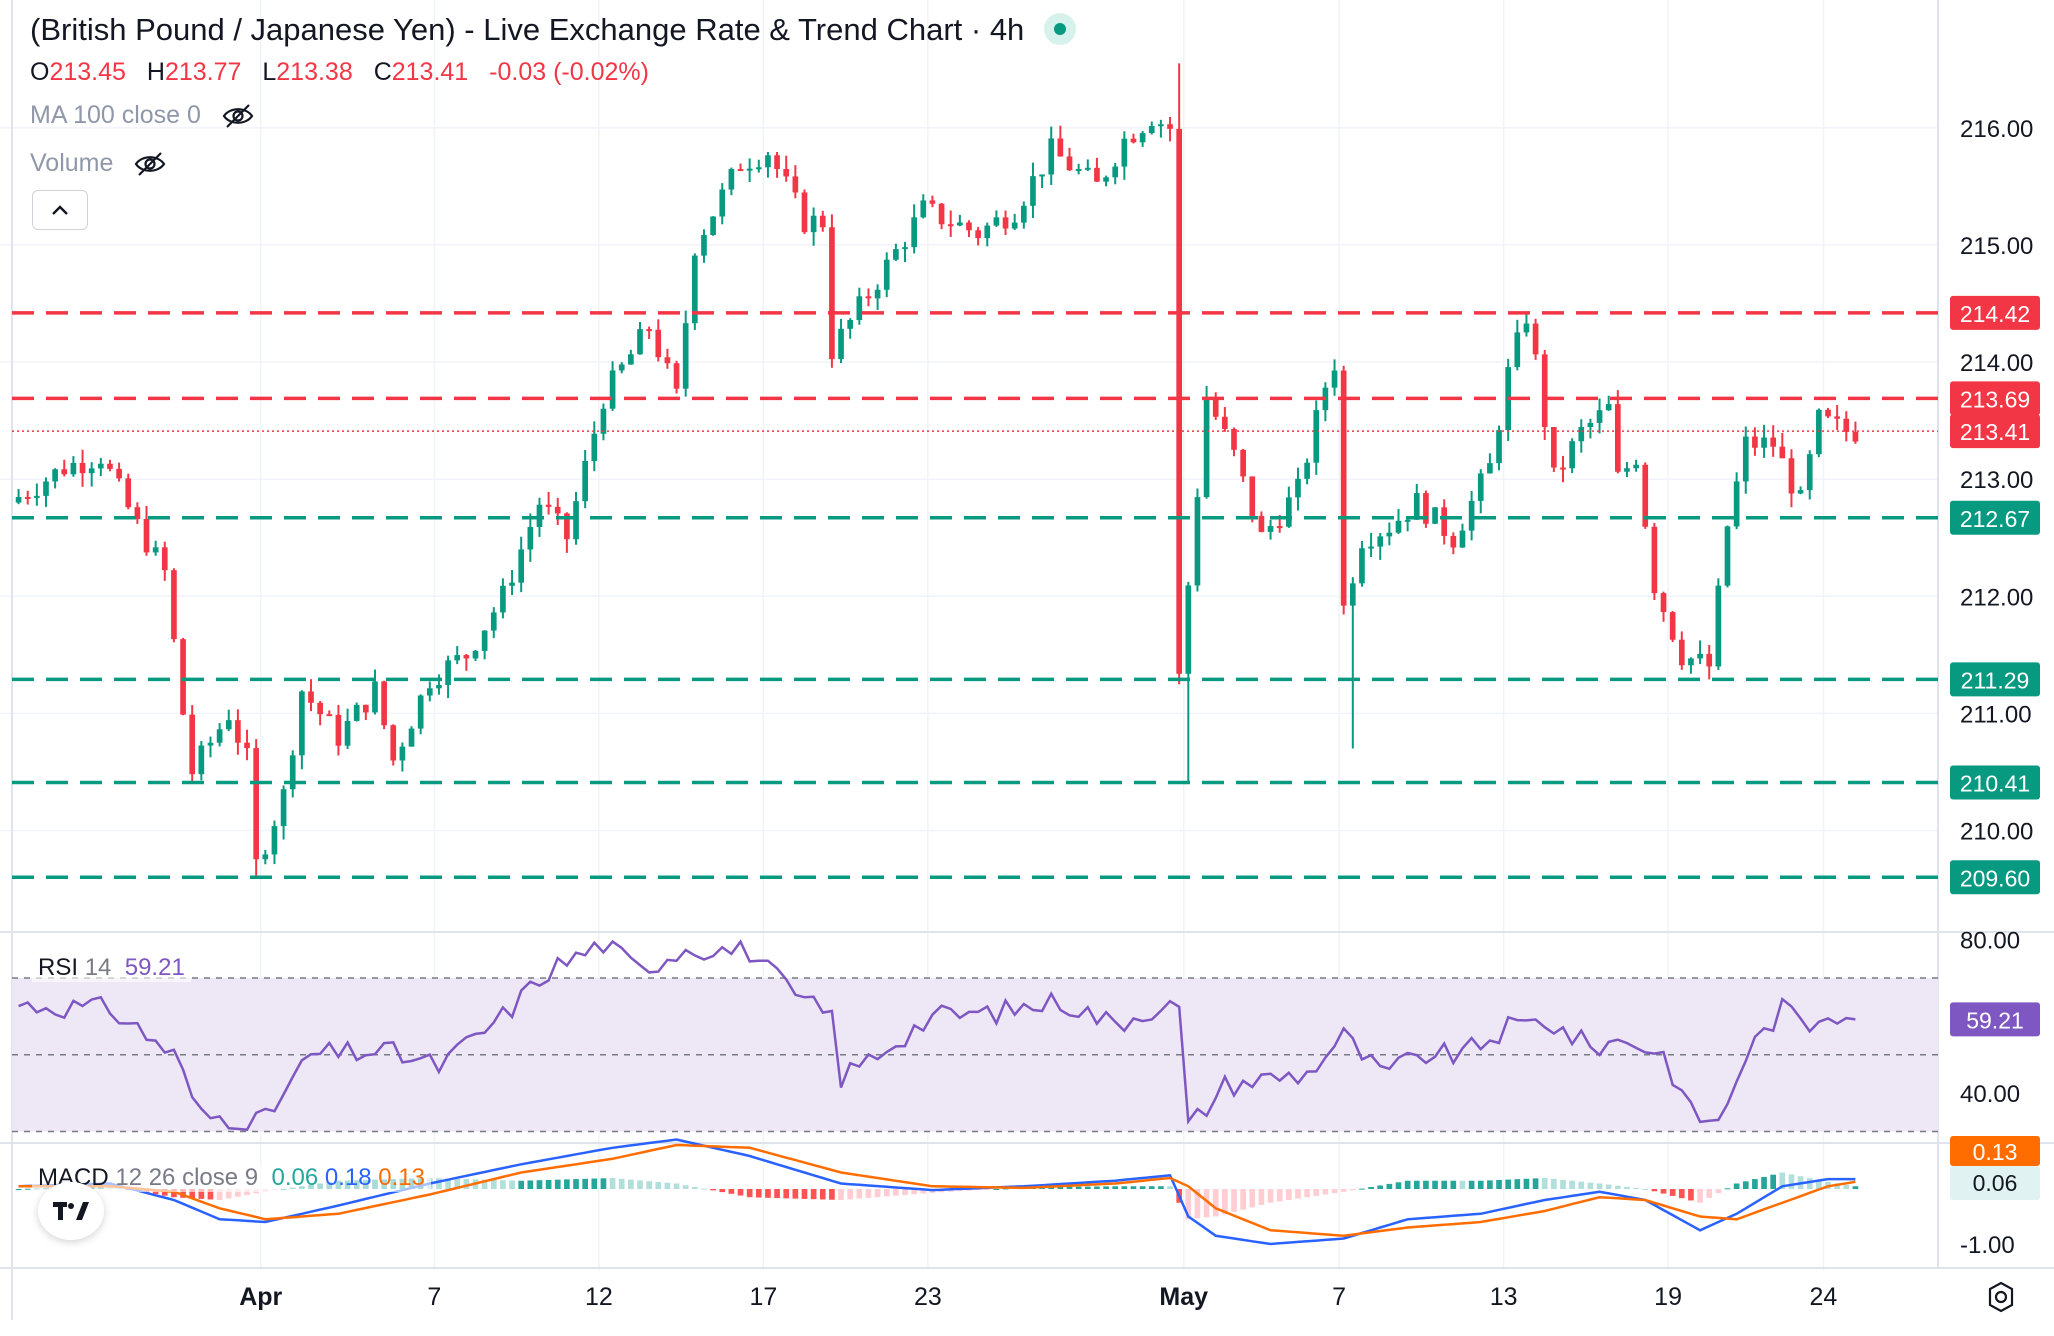  I want to click on chart-settings-gear-icon, so click(2001, 1297).